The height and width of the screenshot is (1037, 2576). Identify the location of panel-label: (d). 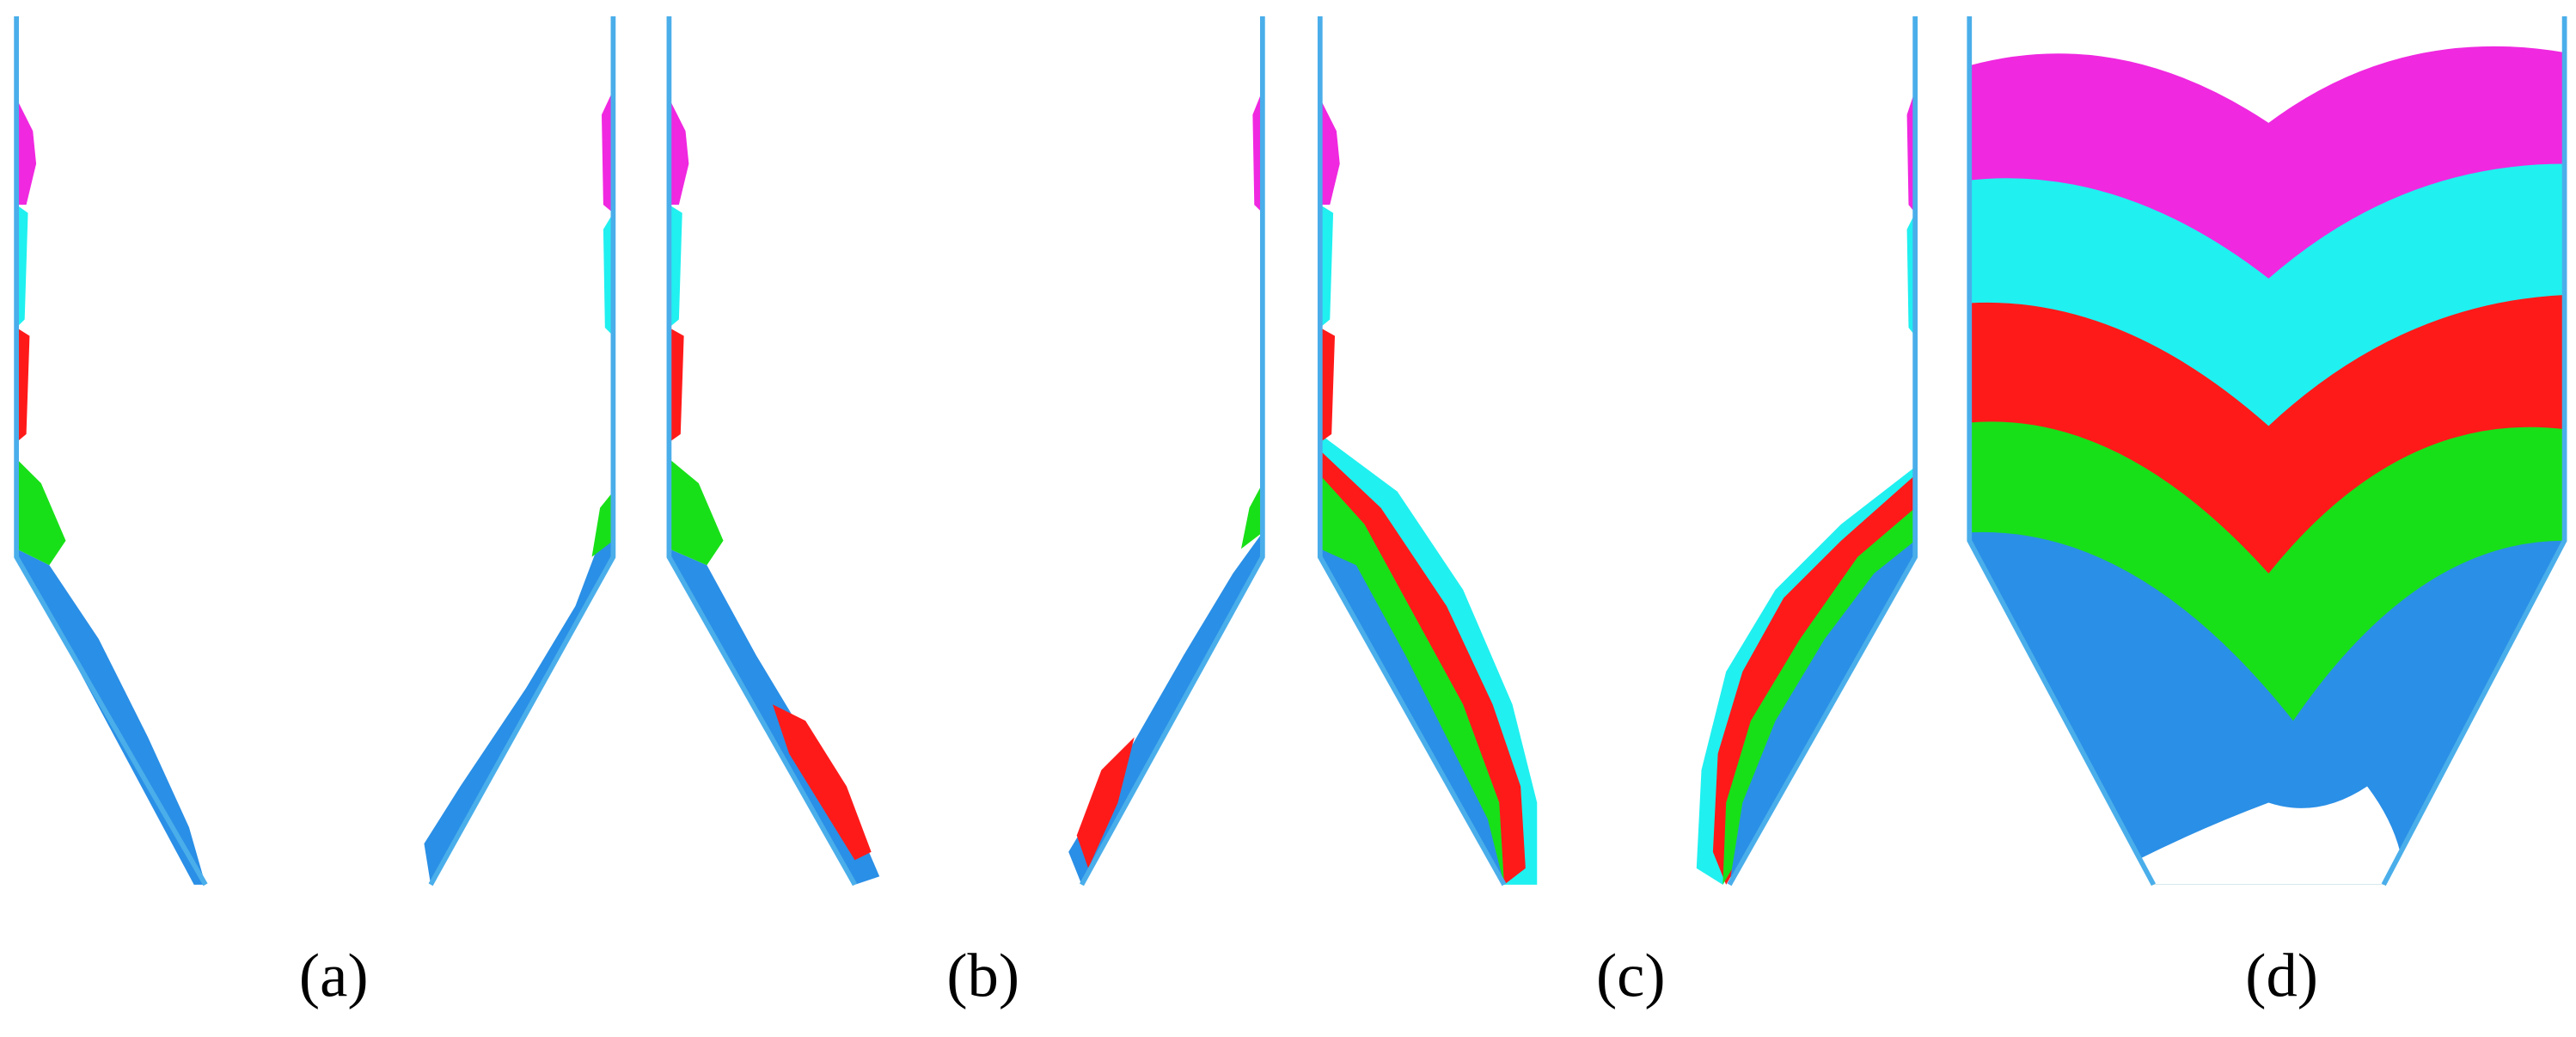
(2281, 974).